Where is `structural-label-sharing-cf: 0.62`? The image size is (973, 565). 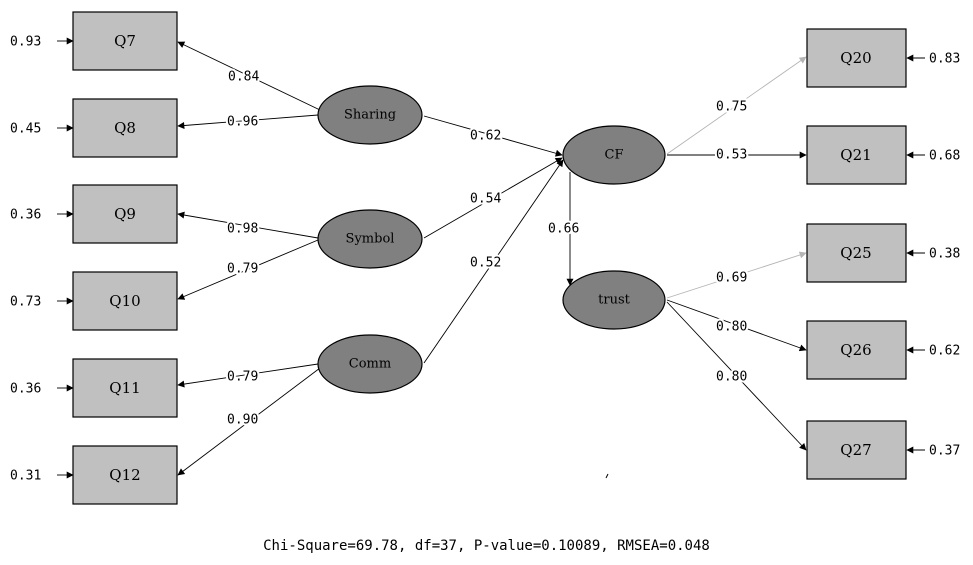 structural-label-sharing-cf: 0.62 is located at coordinates (485, 136).